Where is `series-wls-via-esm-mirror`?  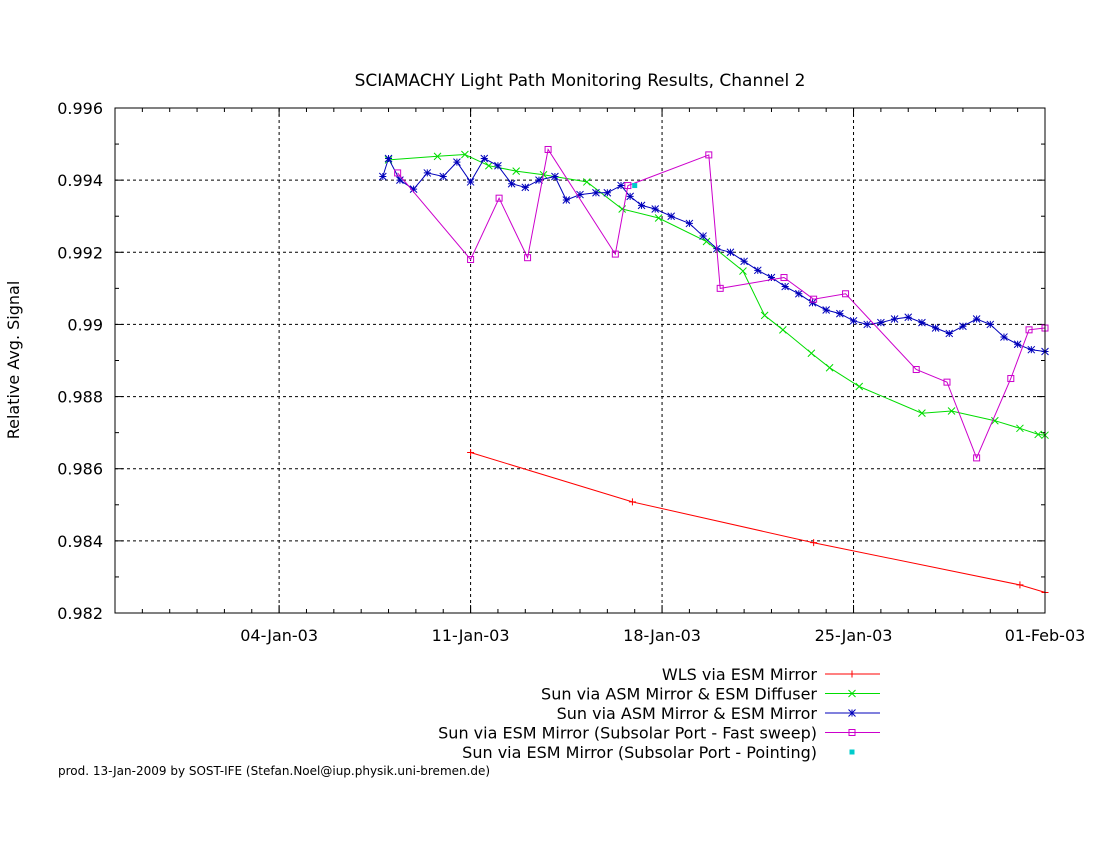 series-wls-via-esm-mirror is located at coordinates (758, 522).